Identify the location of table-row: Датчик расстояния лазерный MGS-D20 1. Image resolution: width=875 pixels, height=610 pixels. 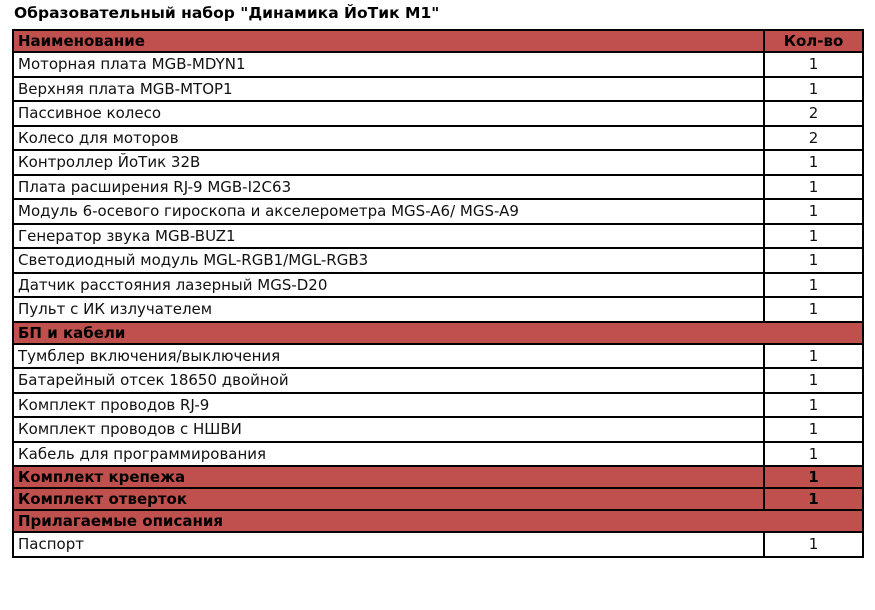
(438, 284).